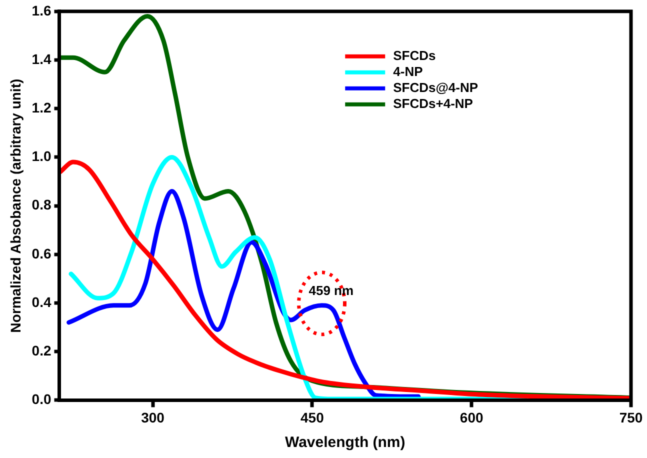  I want to click on y-tick-label: 0.8, so click(42, 204).